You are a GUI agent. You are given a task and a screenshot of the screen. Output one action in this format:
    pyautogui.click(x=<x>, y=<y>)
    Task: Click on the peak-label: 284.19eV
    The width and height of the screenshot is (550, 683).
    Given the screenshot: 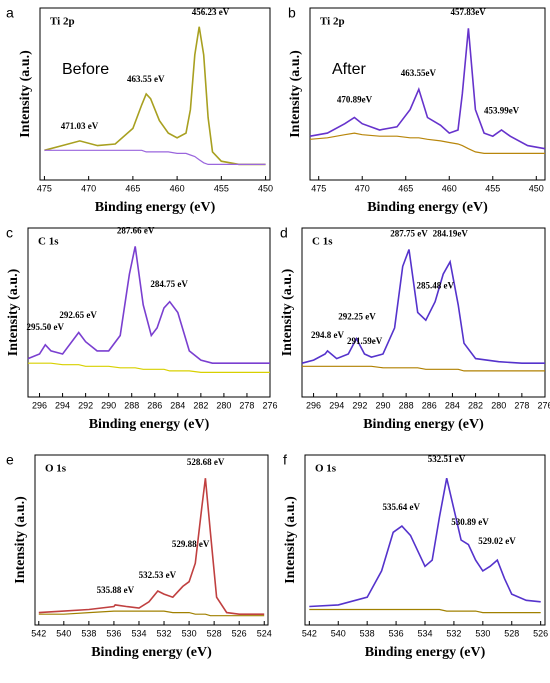 What is the action you would take?
    pyautogui.click(x=451, y=233)
    